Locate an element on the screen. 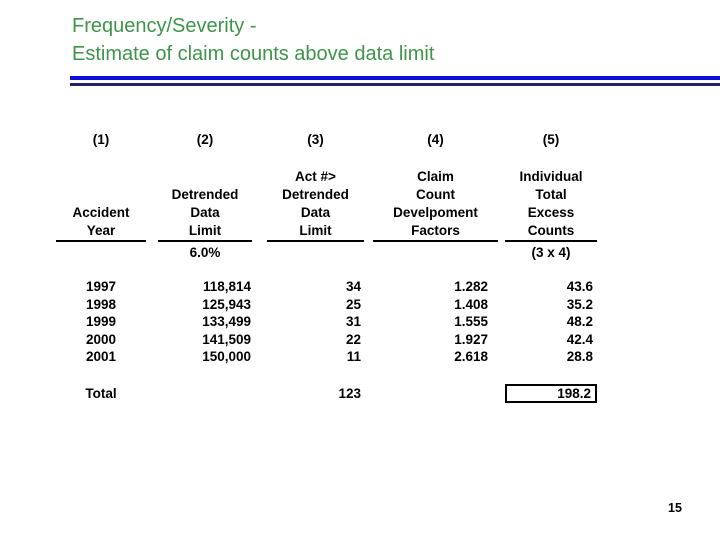 The height and width of the screenshot is (540, 720). cell-act-counts: 11 is located at coordinates (353, 356).